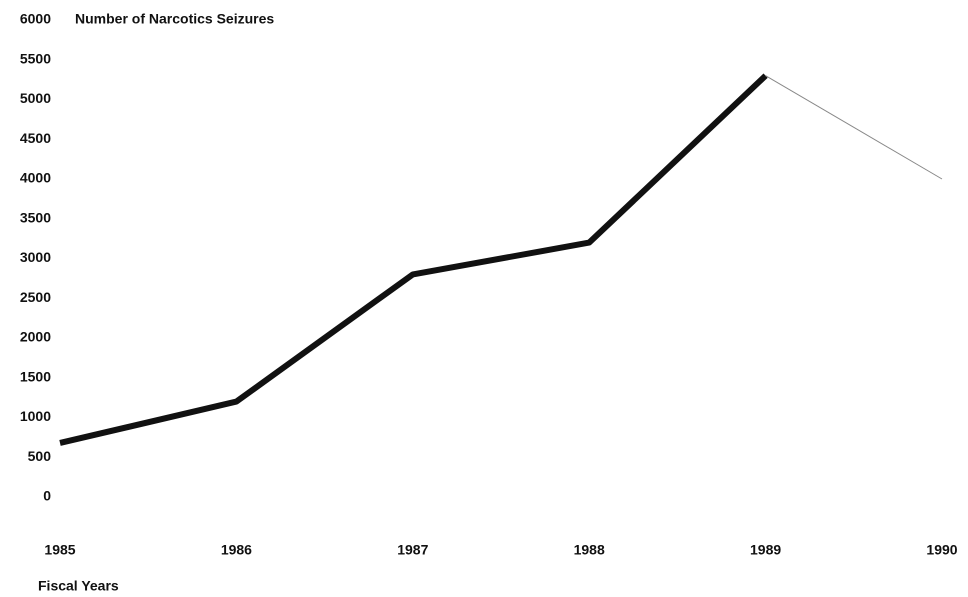 This screenshot has width=968, height=597. What do you see at coordinates (412, 550) in the screenshot?
I see `x-tick-label: 1987` at bounding box center [412, 550].